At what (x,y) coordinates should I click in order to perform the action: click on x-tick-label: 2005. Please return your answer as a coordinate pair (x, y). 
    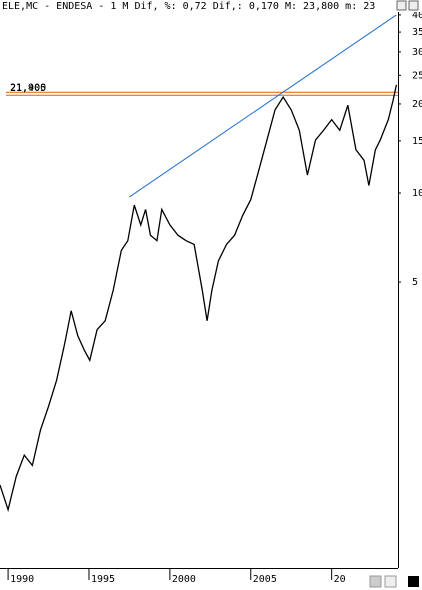
    Looking at the image, I should click on (265, 579).